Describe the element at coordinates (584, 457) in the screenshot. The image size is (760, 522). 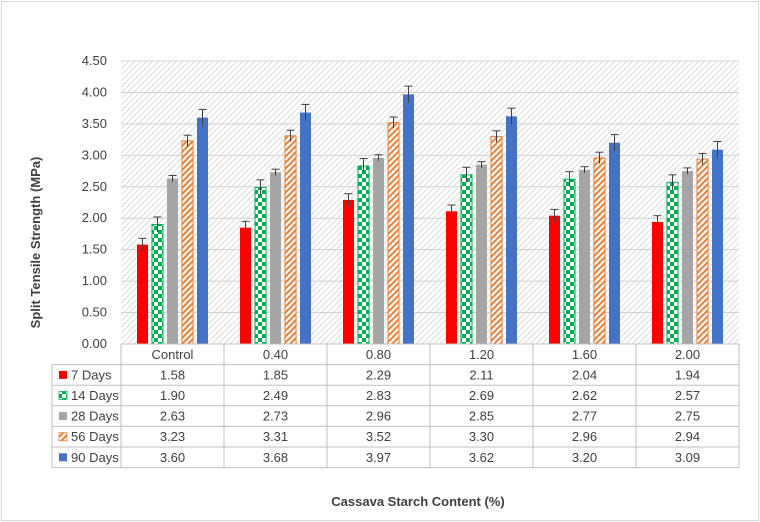
I see `data-label: 3.20` at that location.